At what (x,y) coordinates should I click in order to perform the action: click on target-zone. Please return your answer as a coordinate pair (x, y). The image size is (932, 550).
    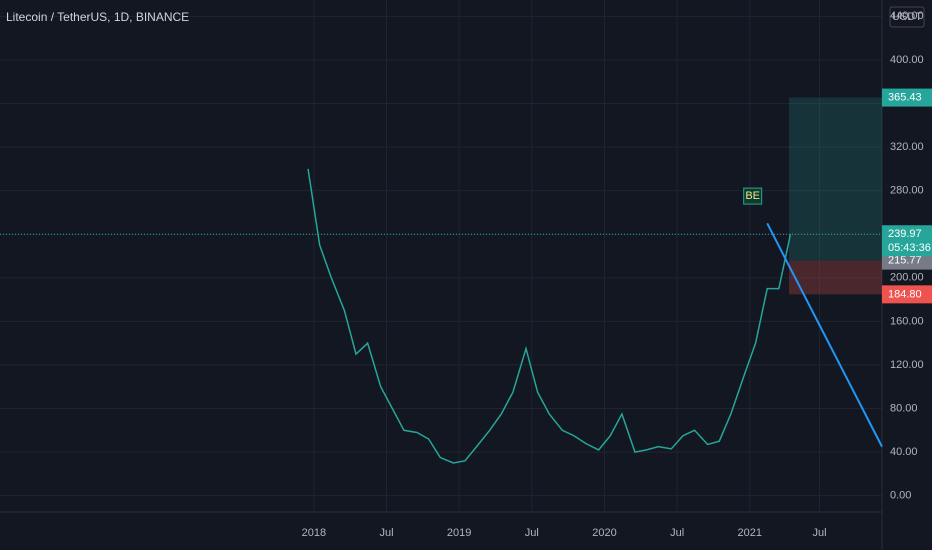
    Looking at the image, I should click on (835, 179).